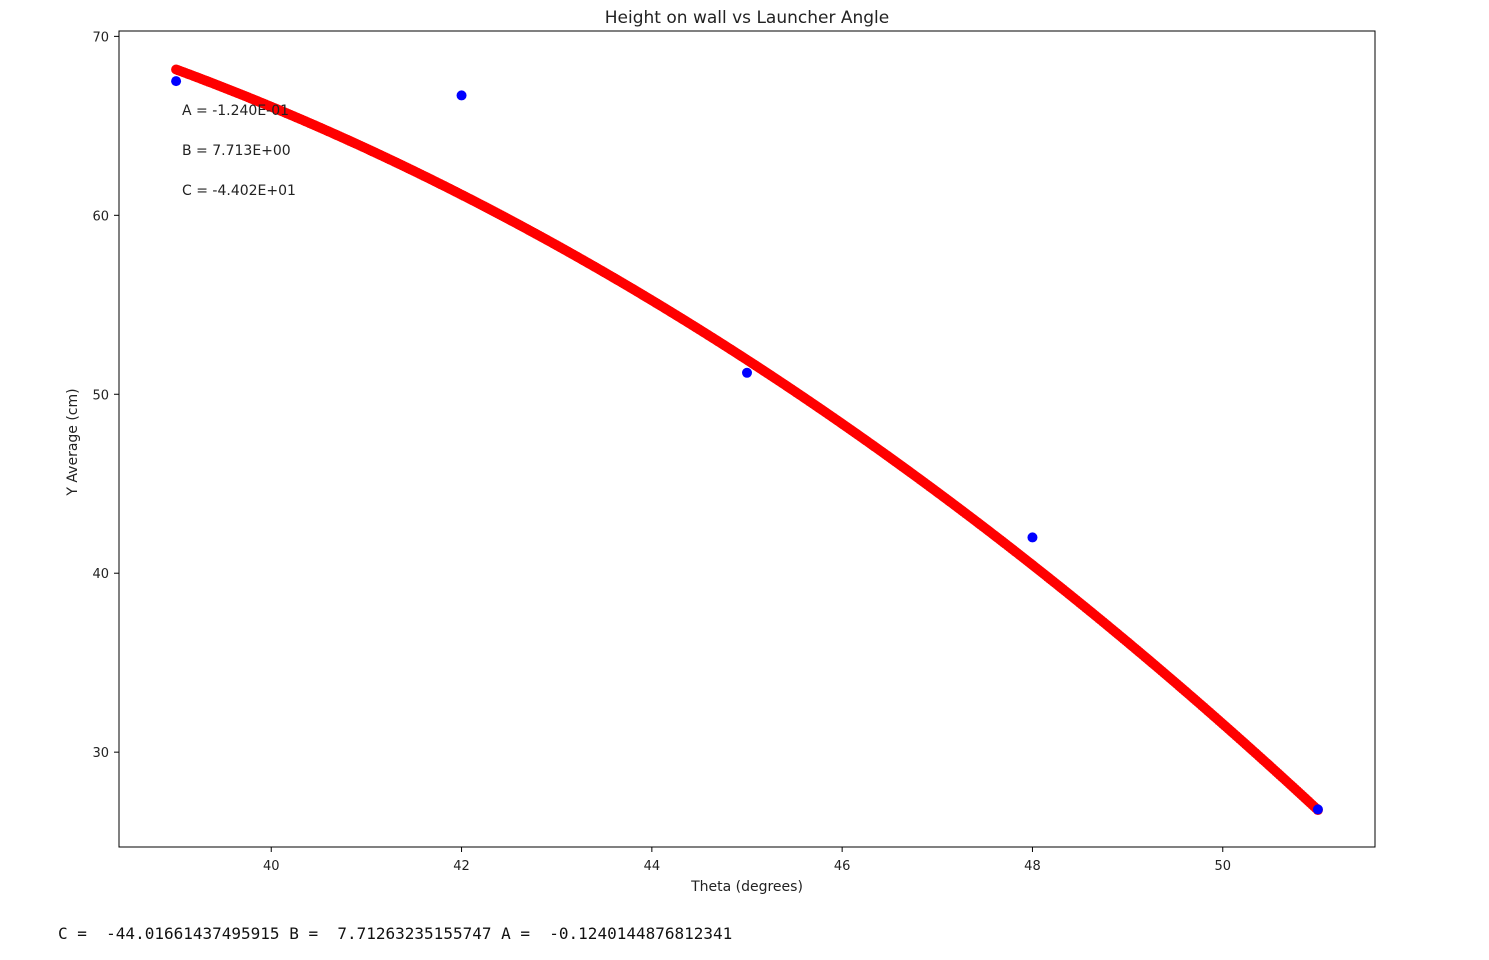  What do you see at coordinates (461, 866) in the screenshot?
I see `x-tick-label: 42` at bounding box center [461, 866].